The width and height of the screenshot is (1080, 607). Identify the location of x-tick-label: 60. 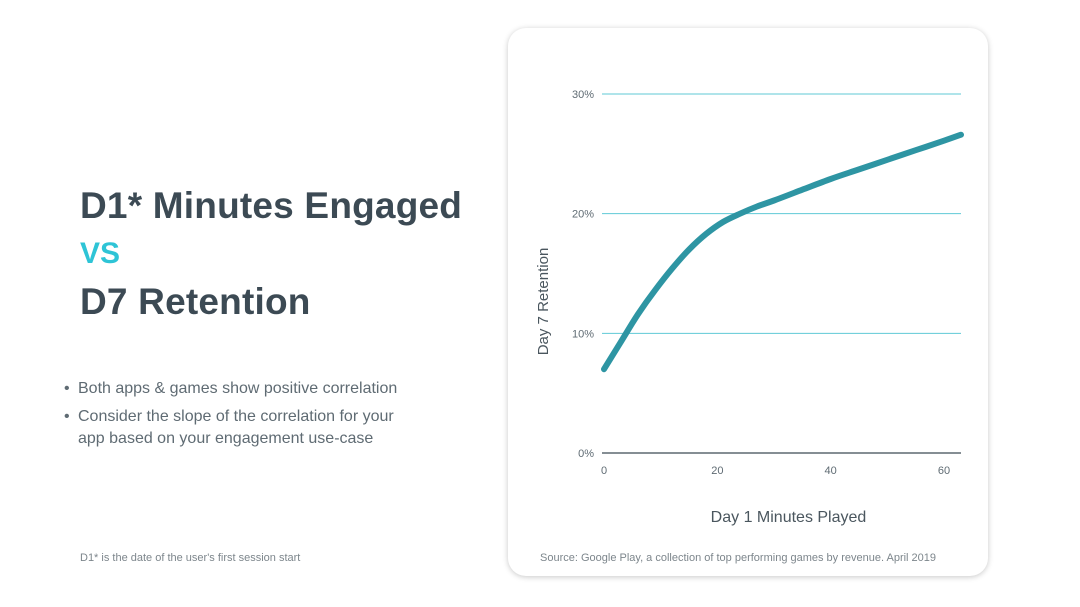
(944, 471).